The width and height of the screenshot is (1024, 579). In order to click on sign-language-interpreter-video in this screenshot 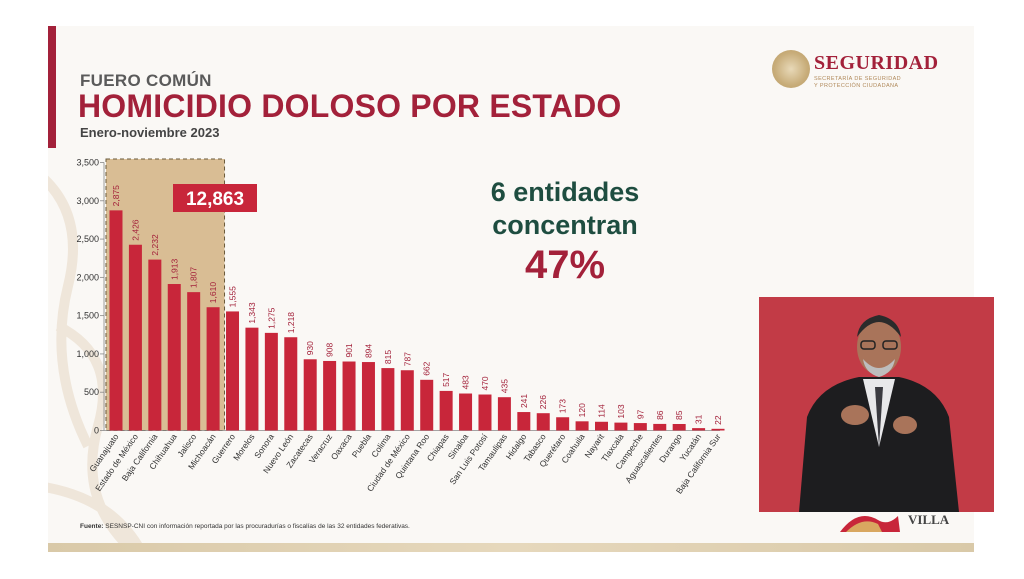, I will do `click(876, 404)`.